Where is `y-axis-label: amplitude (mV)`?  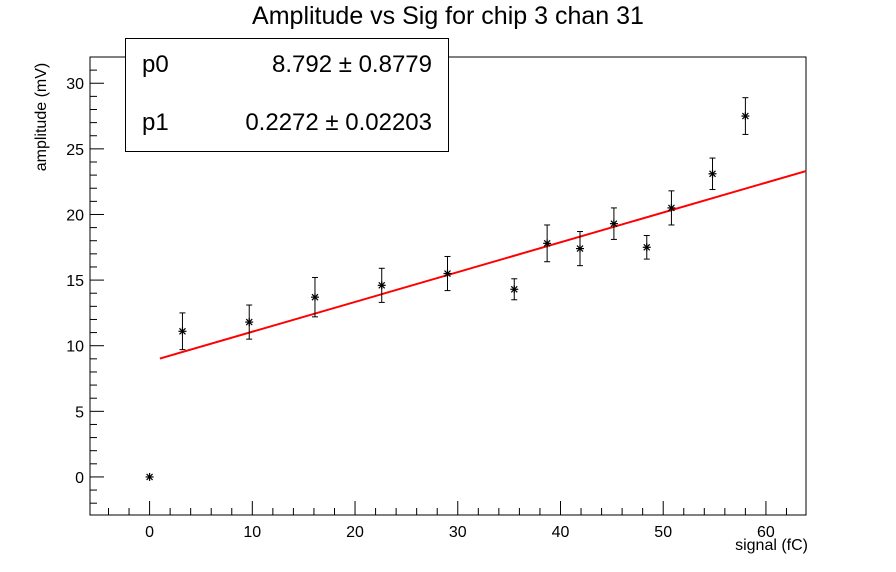
y-axis-label: amplitude (mV) is located at coordinates (41, 117).